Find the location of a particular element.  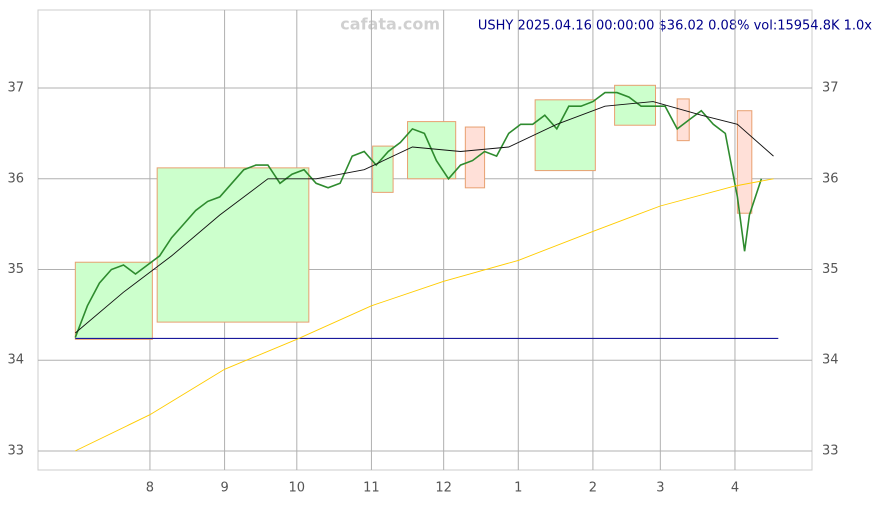

y-tick-label-right: 36 is located at coordinates (830, 178).